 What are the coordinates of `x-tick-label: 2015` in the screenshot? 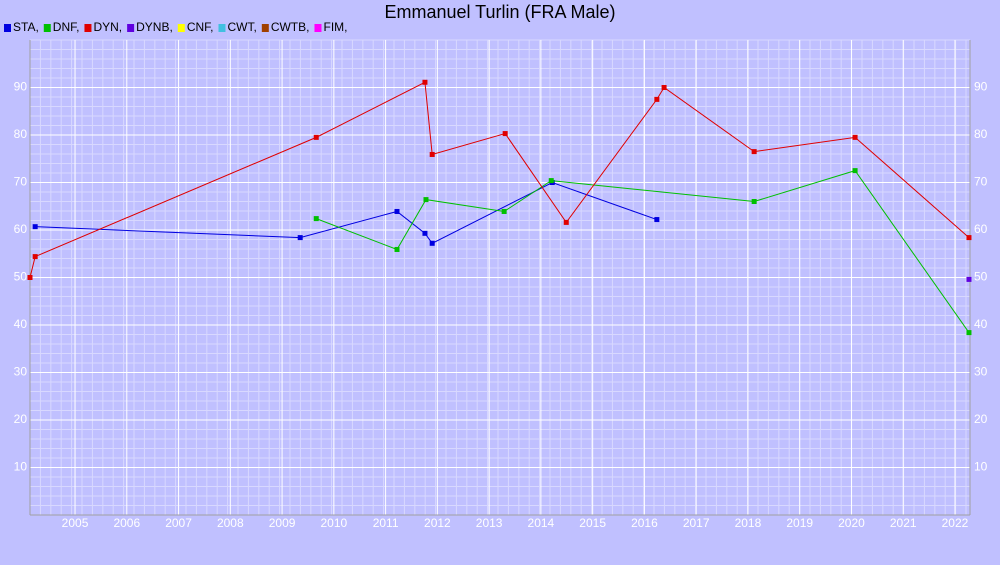 It's located at (592, 523).